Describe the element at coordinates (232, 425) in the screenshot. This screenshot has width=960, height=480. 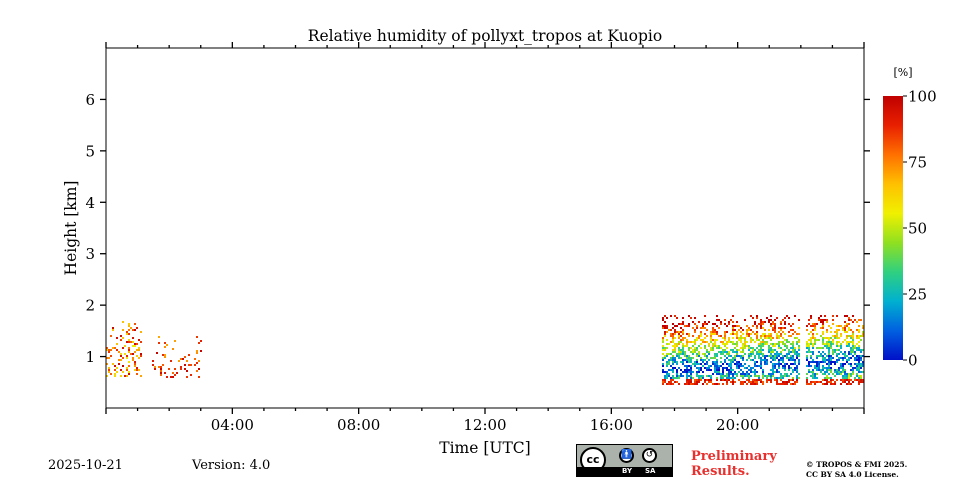
I see `x-tick-label: 04:00` at that location.